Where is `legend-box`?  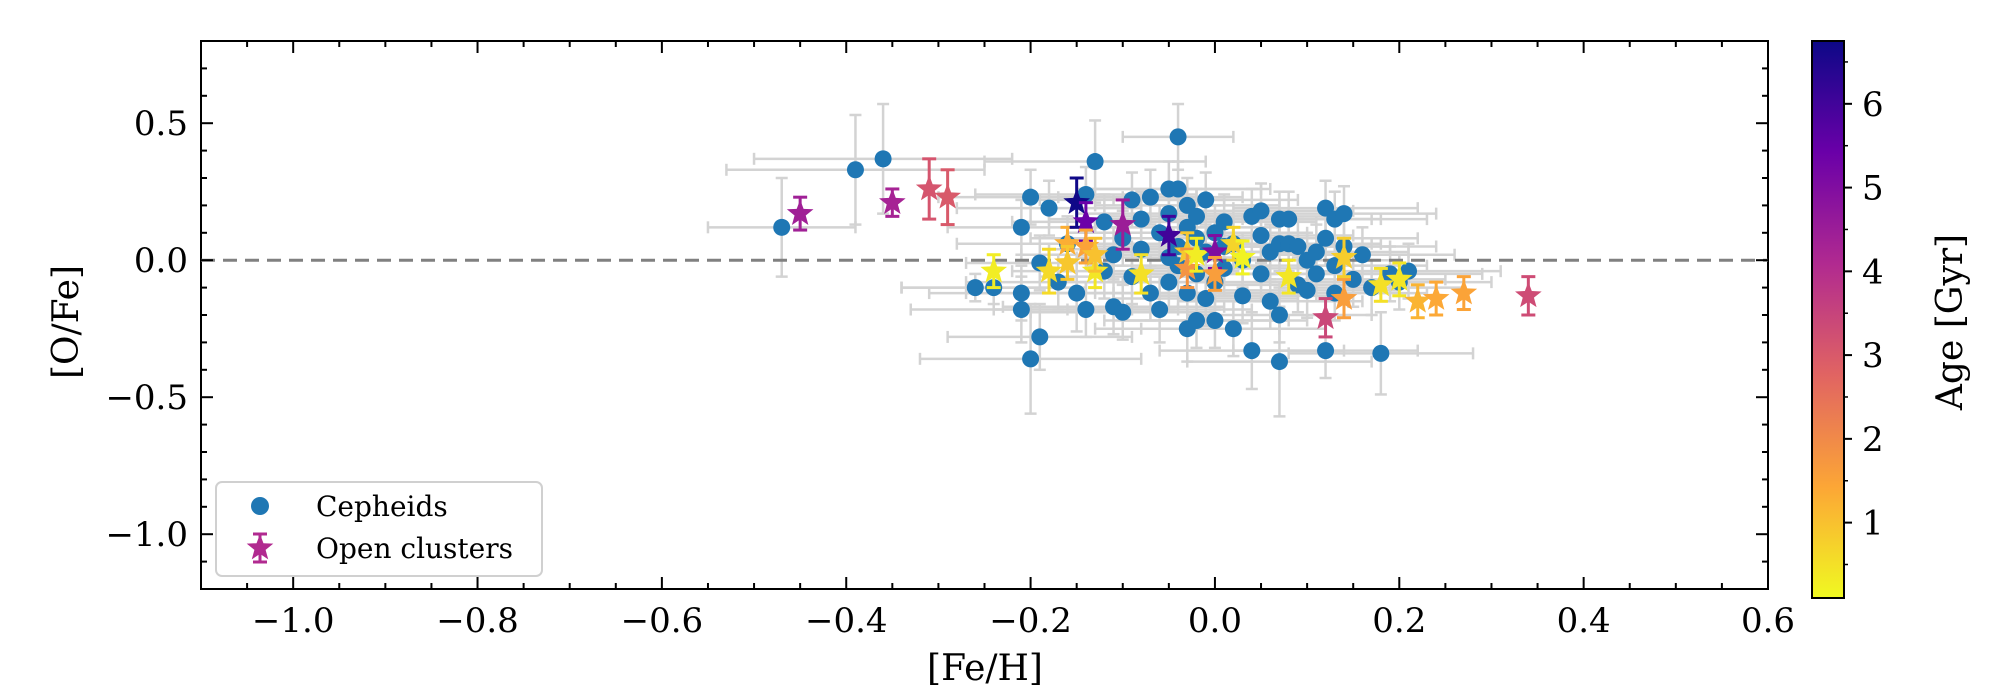 legend-box is located at coordinates (379, 529).